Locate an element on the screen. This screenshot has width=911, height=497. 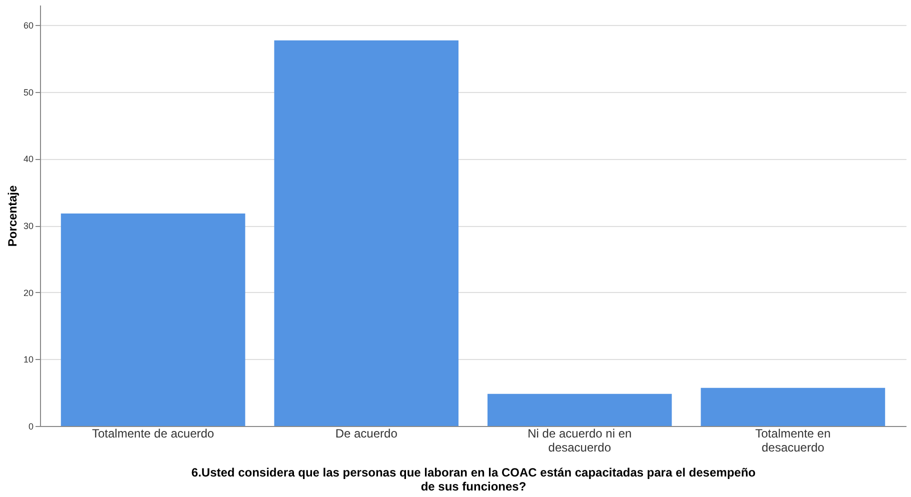
y-tick-label: 50 is located at coordinates (28, 92).